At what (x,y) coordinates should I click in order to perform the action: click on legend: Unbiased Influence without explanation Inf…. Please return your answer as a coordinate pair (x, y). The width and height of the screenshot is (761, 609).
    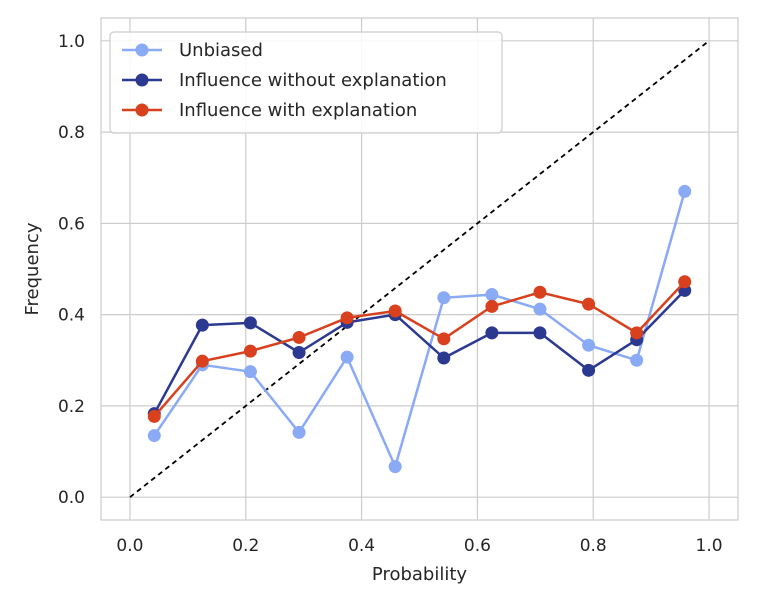
    Looking at the image, I should click on (306, 82).